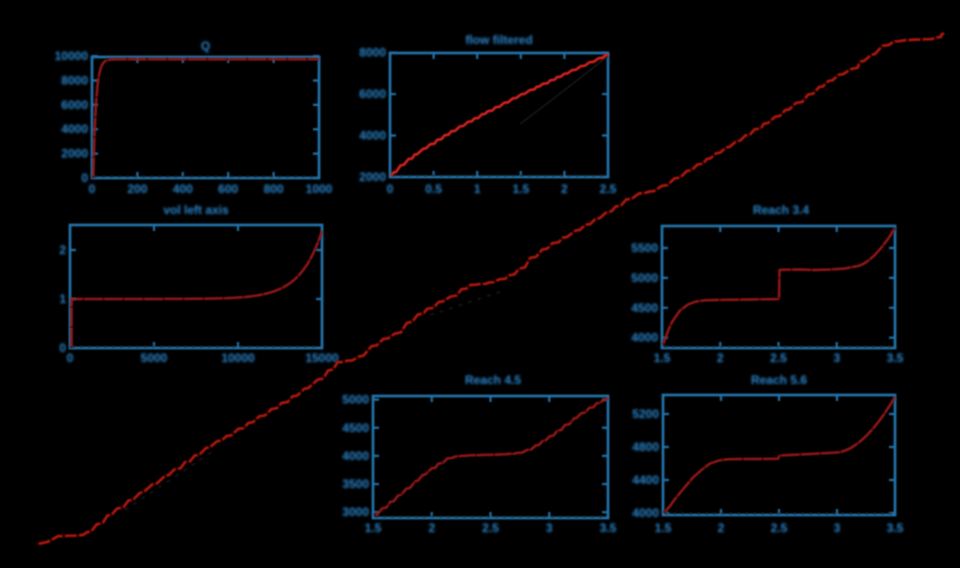 The height and width of the screenshot is (568, 960). What do you see at coordinates (196, 210) in the screenshot?
I see `svg-text: vol left axis` at bounding box center [196, 210].